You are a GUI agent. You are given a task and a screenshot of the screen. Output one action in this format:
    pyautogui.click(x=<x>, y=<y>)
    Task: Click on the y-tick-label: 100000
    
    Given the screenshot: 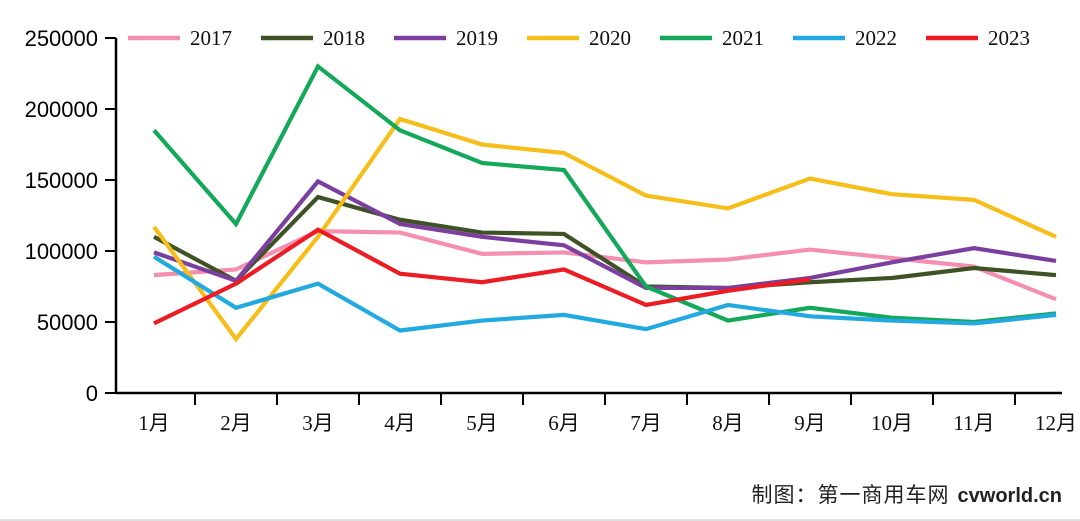 What is the action you would take?
    pyautogui.click(x=61, y=251)
    